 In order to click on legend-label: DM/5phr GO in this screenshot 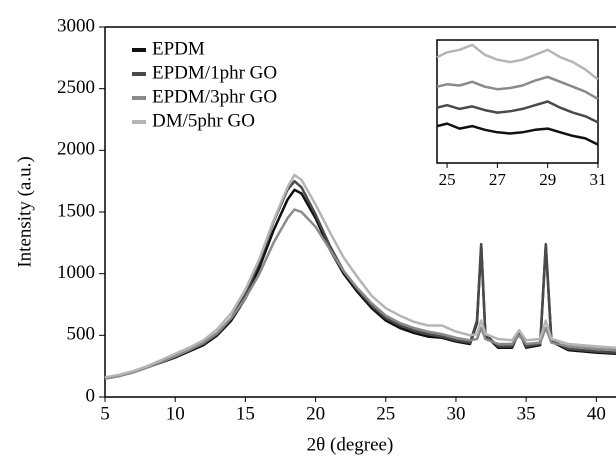, I will do `click(203, 120)`.